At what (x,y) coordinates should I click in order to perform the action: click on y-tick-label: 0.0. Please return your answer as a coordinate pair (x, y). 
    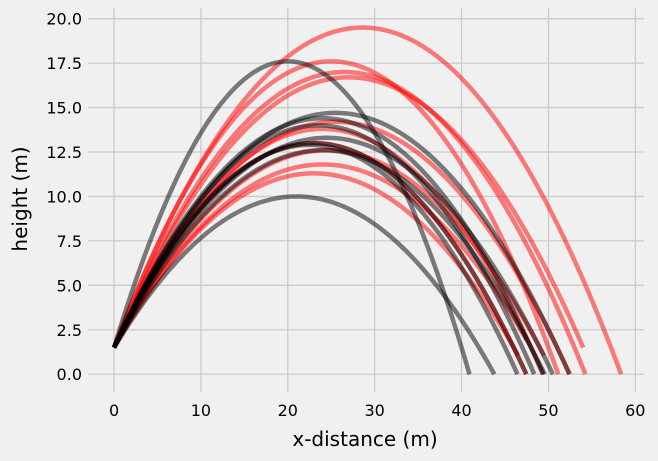
    Looking at the image, I should click on (69, 374).